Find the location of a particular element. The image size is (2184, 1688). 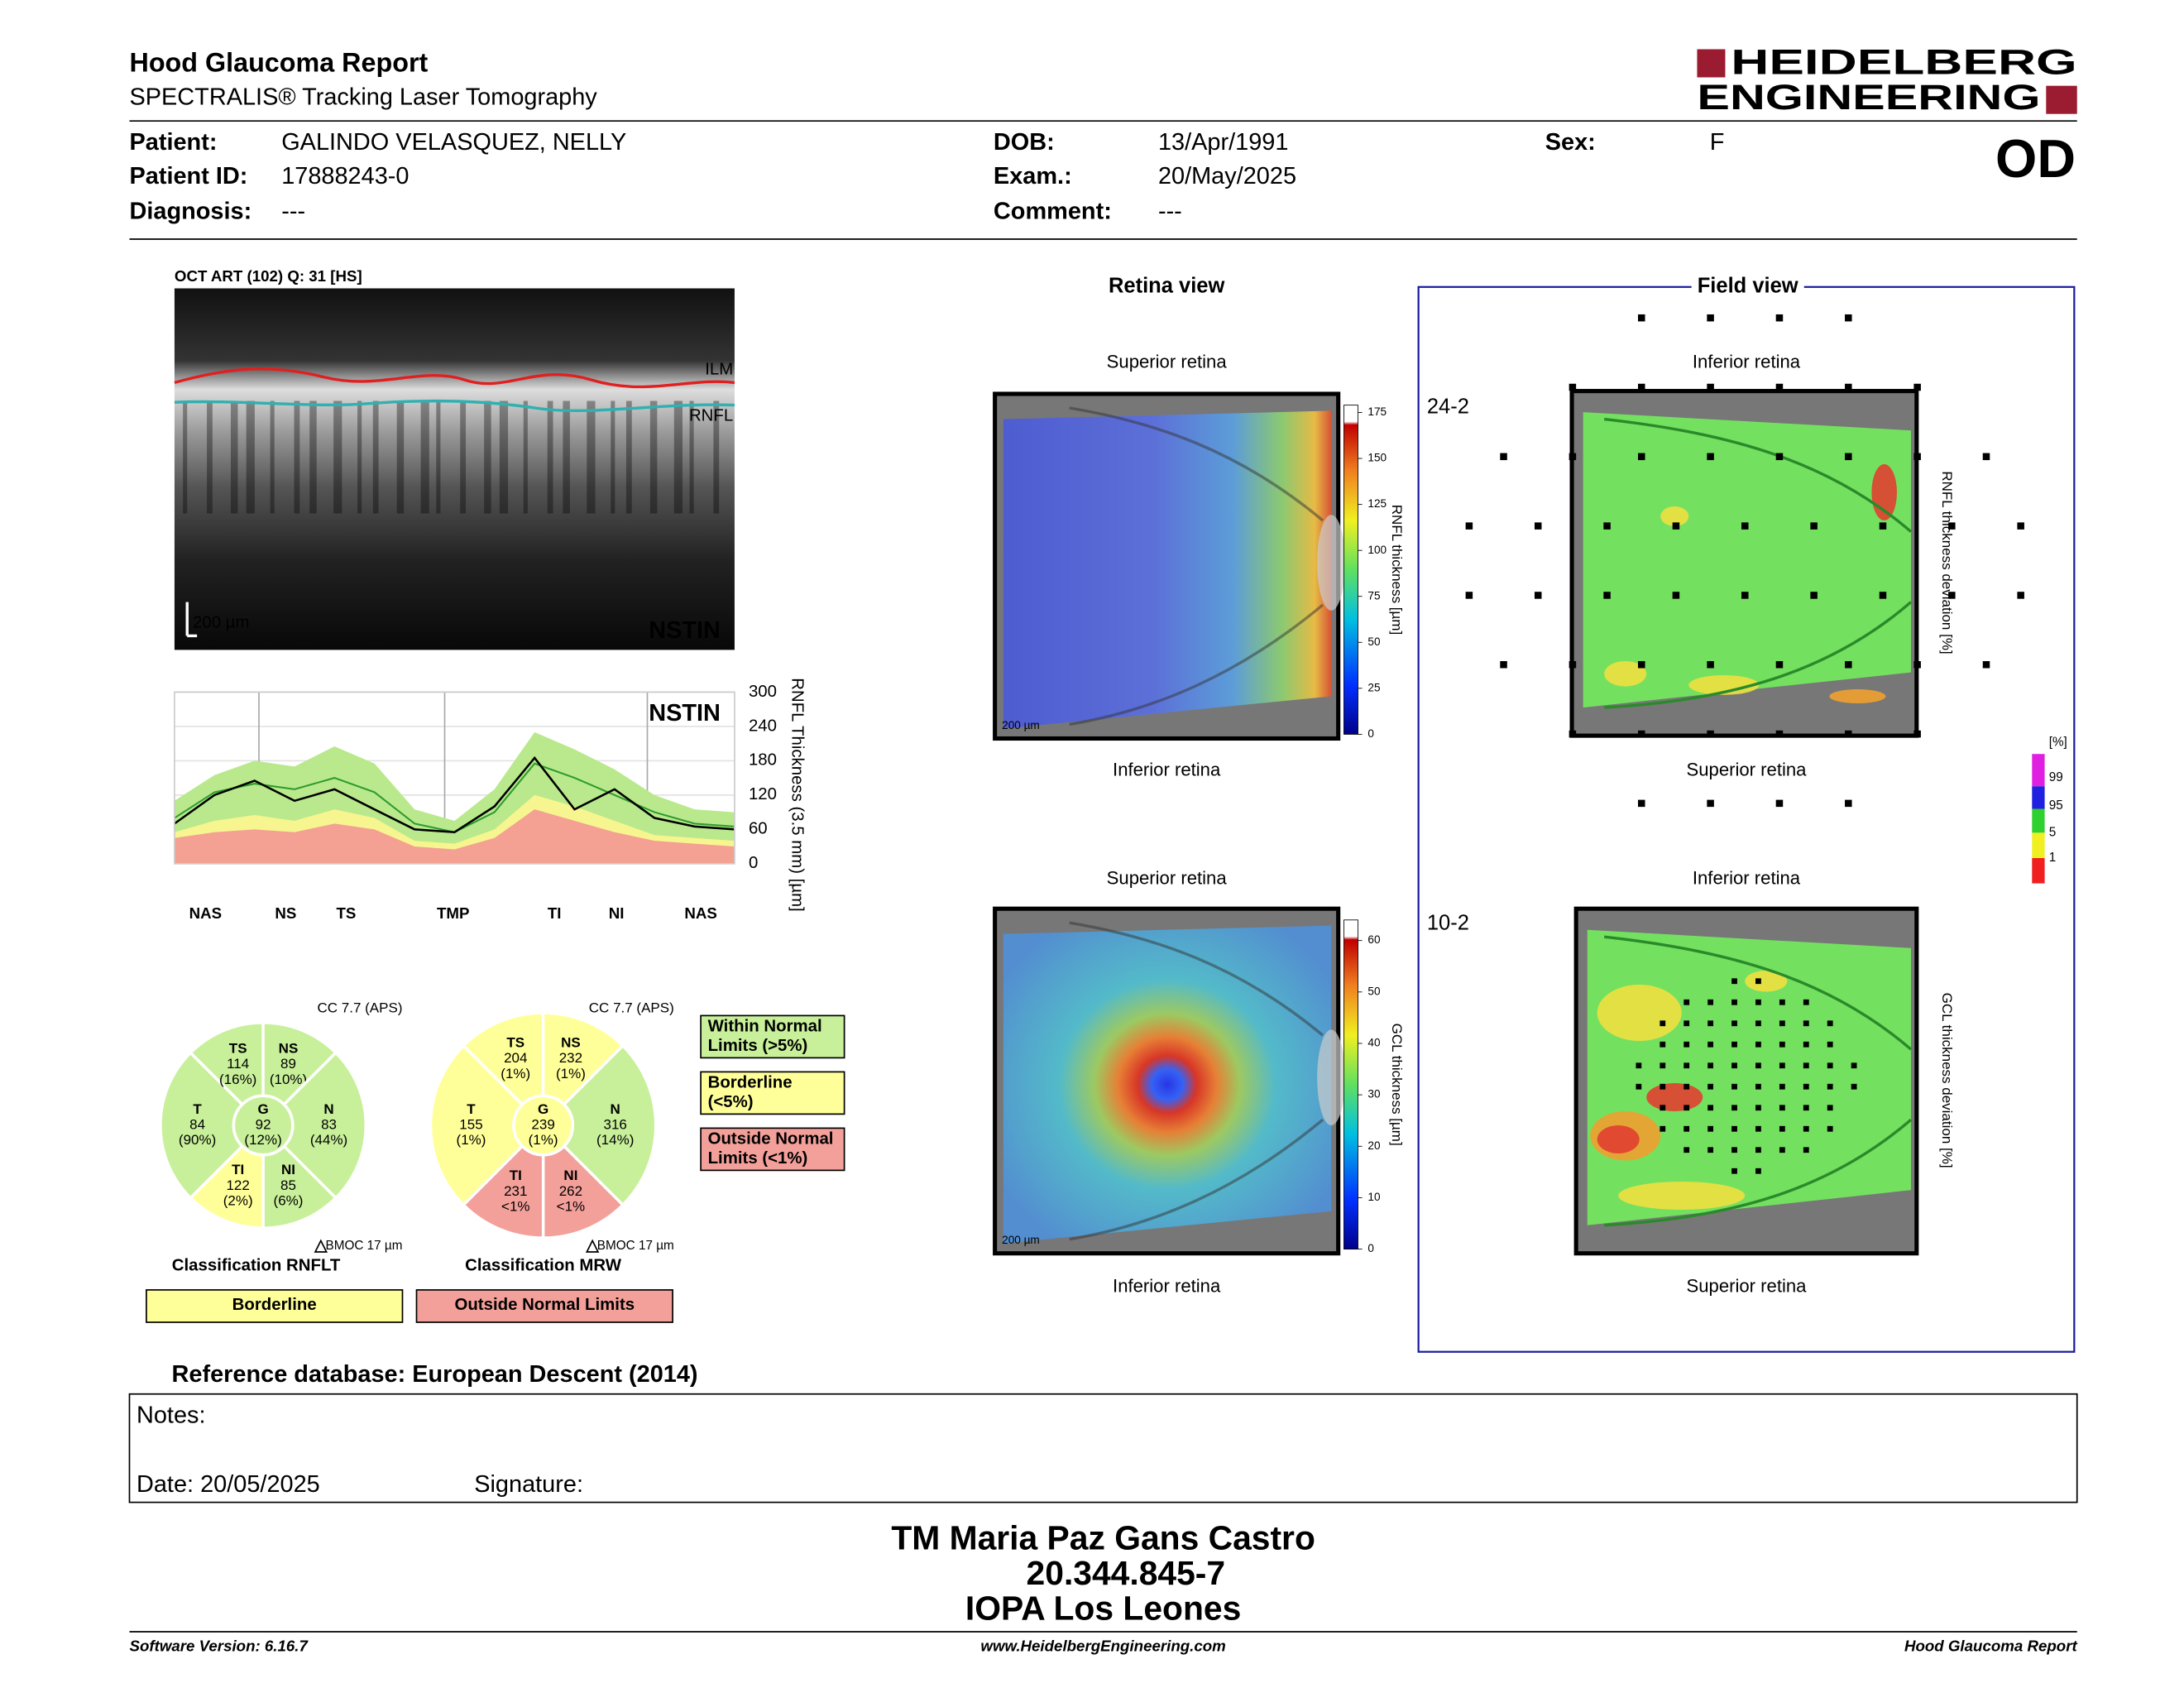

sector-percent: (44%) is located at coordinates (328, 1140).